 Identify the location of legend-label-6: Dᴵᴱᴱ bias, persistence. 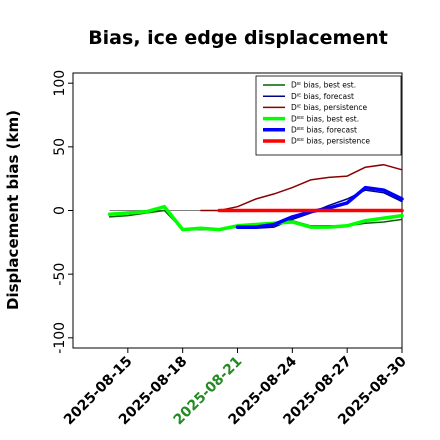
(330, 141).